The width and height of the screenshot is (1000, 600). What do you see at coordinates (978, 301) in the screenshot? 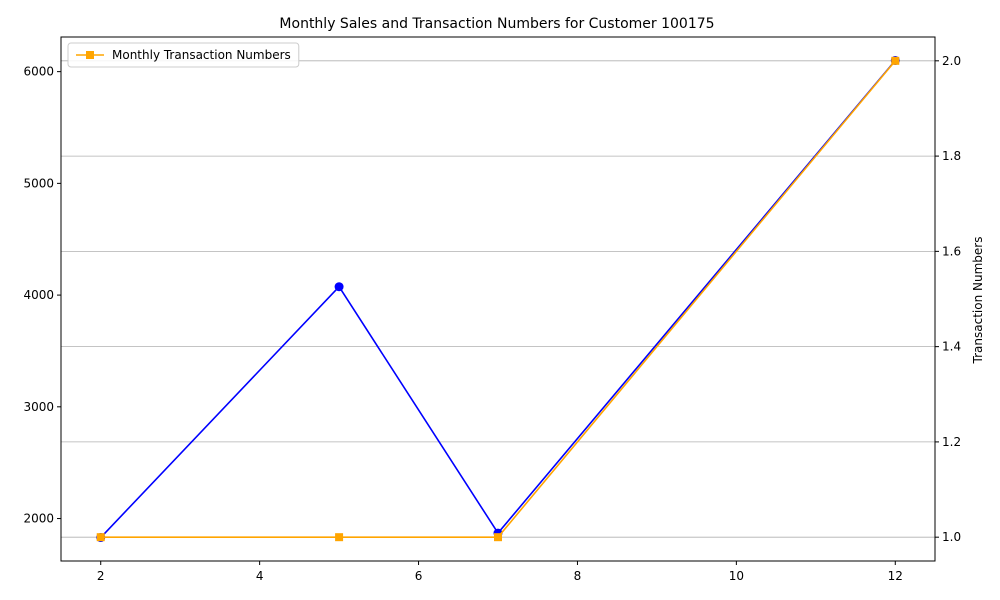
I see `right-axis-label: Transaction Numbers` at bounding box center [978, 301].